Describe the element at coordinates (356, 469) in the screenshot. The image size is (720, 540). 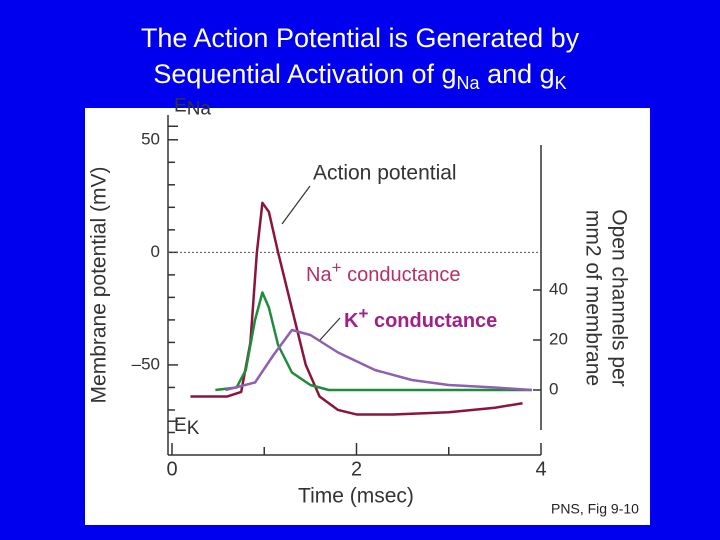
I see `x-tick-label: 2` at that location.